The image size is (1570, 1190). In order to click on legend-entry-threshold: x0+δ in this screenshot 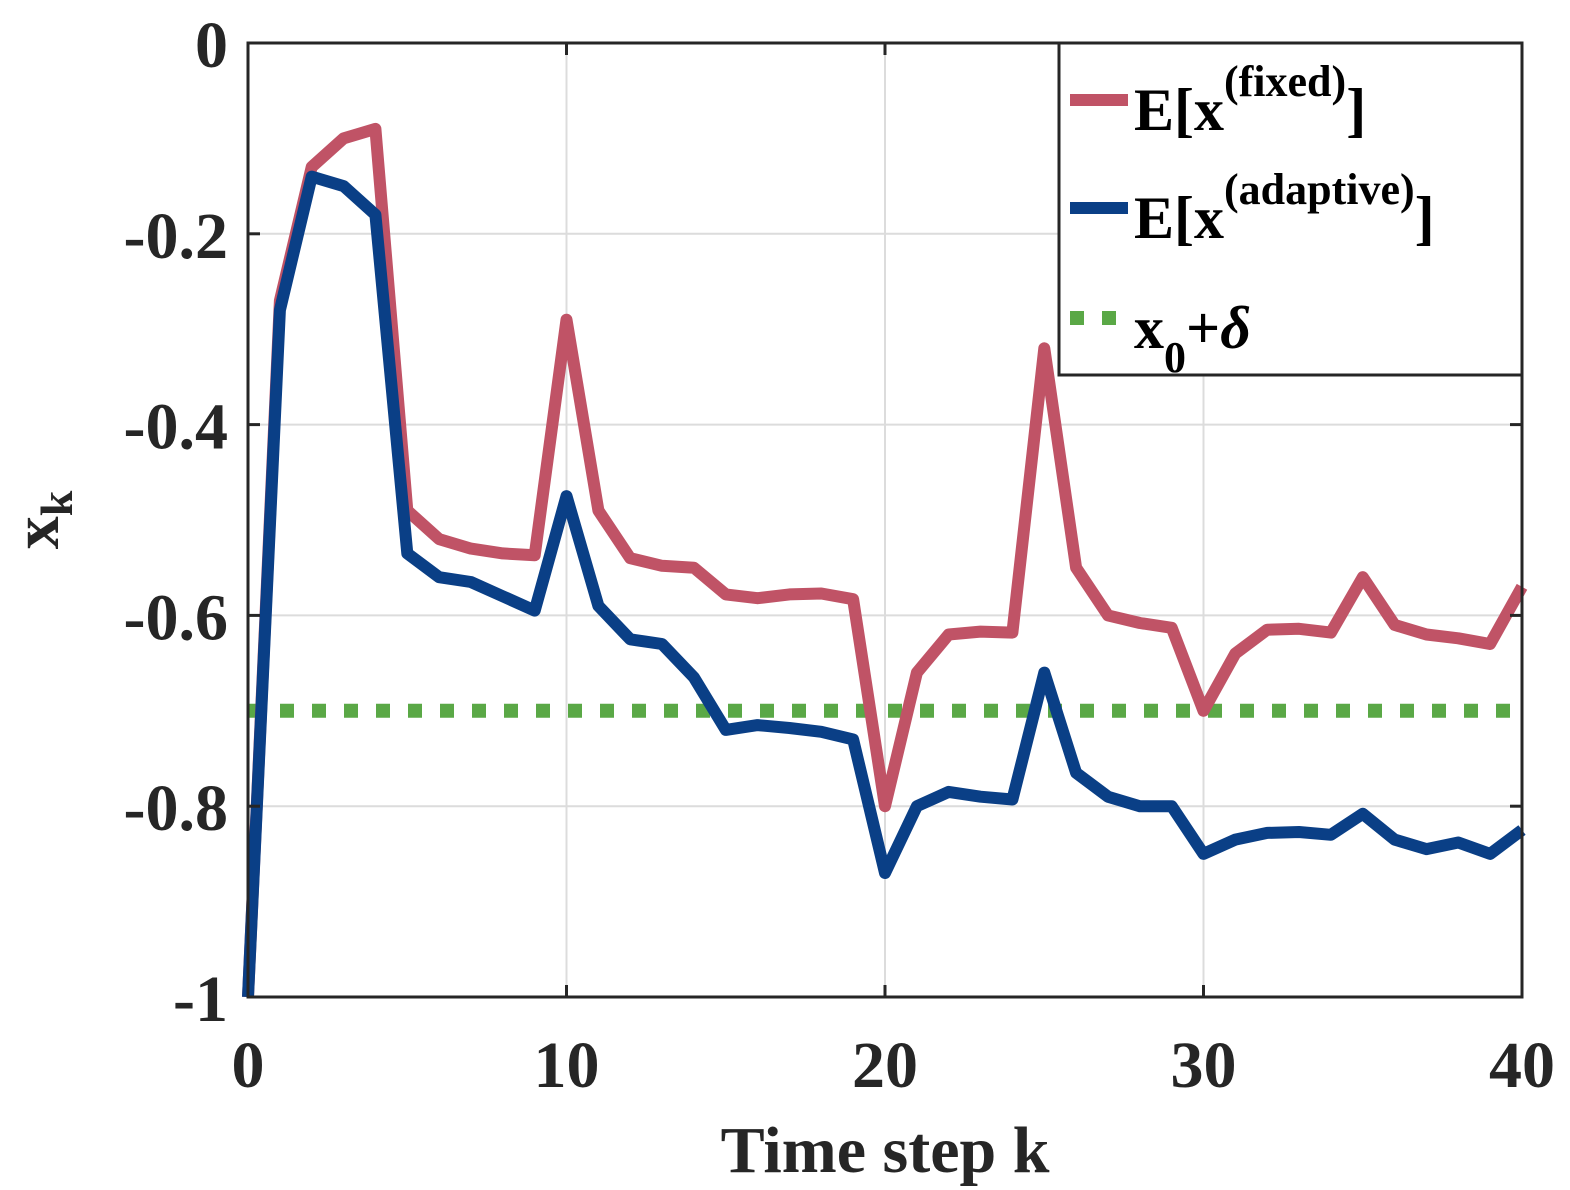, I will do `click(1192, 338)`.